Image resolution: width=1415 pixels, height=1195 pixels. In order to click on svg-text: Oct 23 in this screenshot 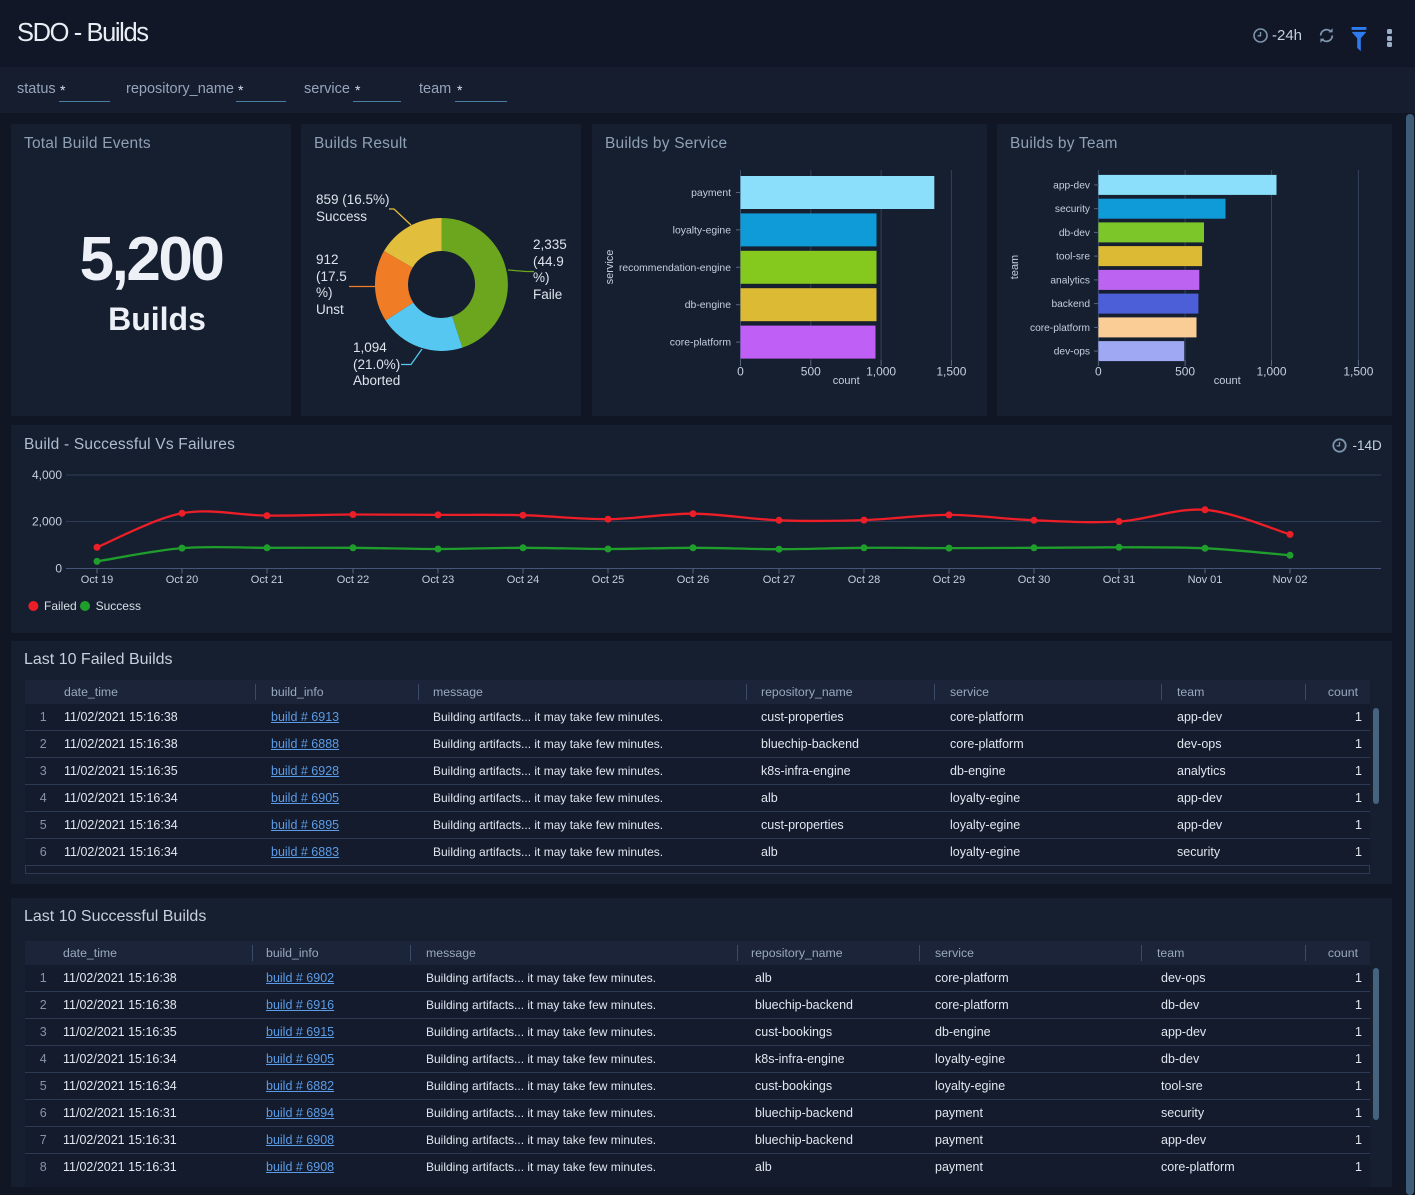, I will do `click(438, 580)`.